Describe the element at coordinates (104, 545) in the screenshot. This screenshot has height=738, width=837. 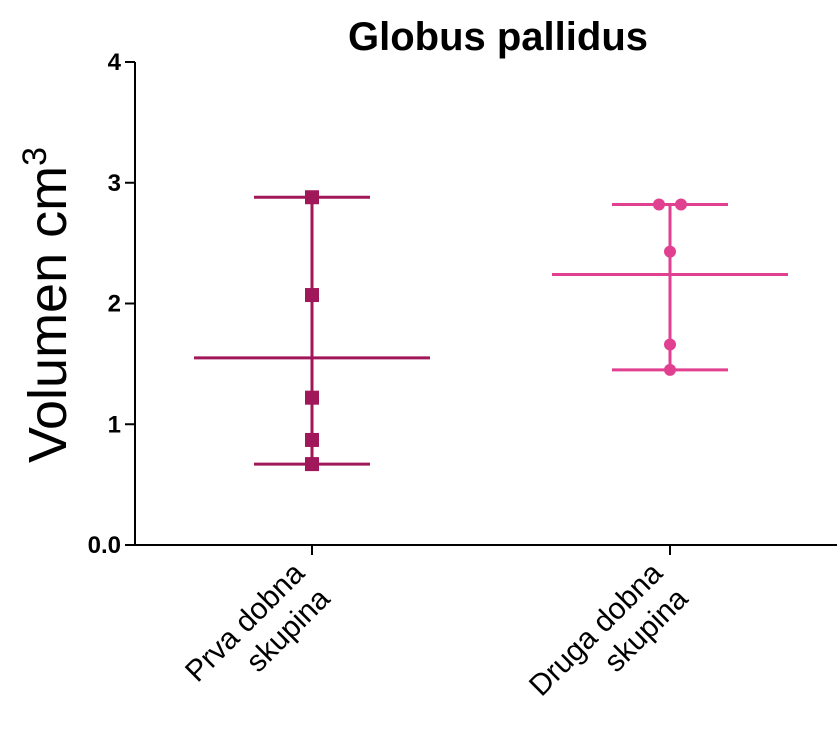
I see `y-tick-label: 0.0` at that location.